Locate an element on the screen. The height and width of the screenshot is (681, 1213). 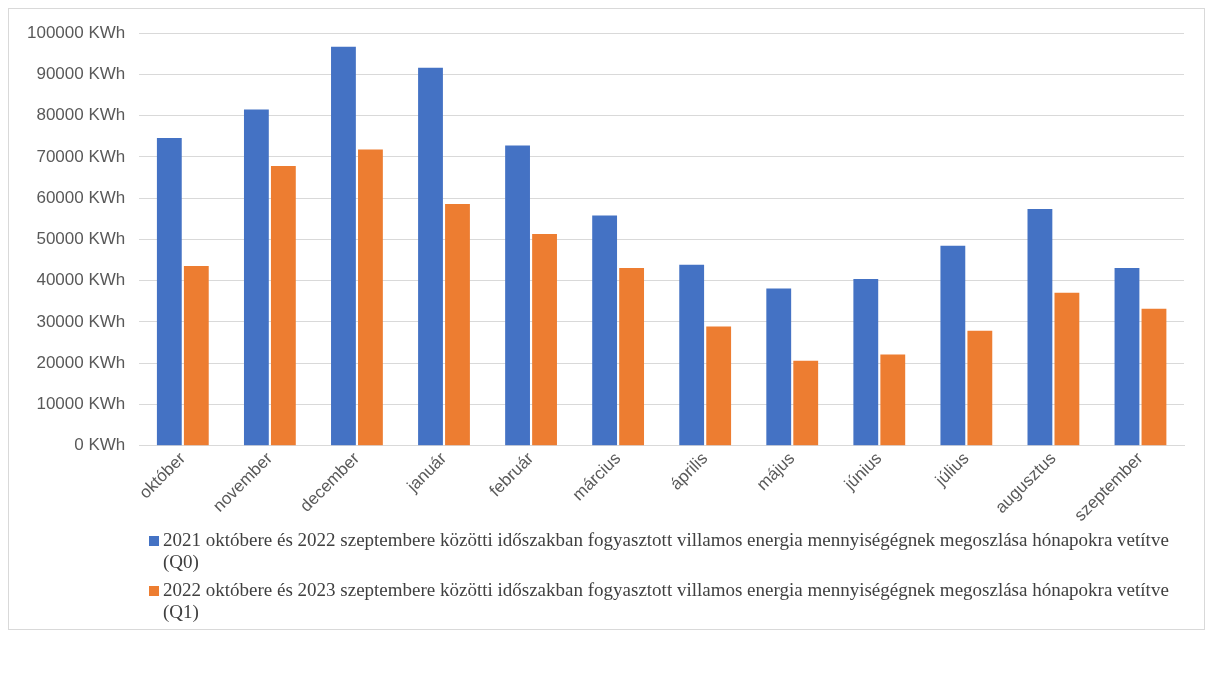
y-tick-label: 50000 KWh is located at coordinates (81, 239).